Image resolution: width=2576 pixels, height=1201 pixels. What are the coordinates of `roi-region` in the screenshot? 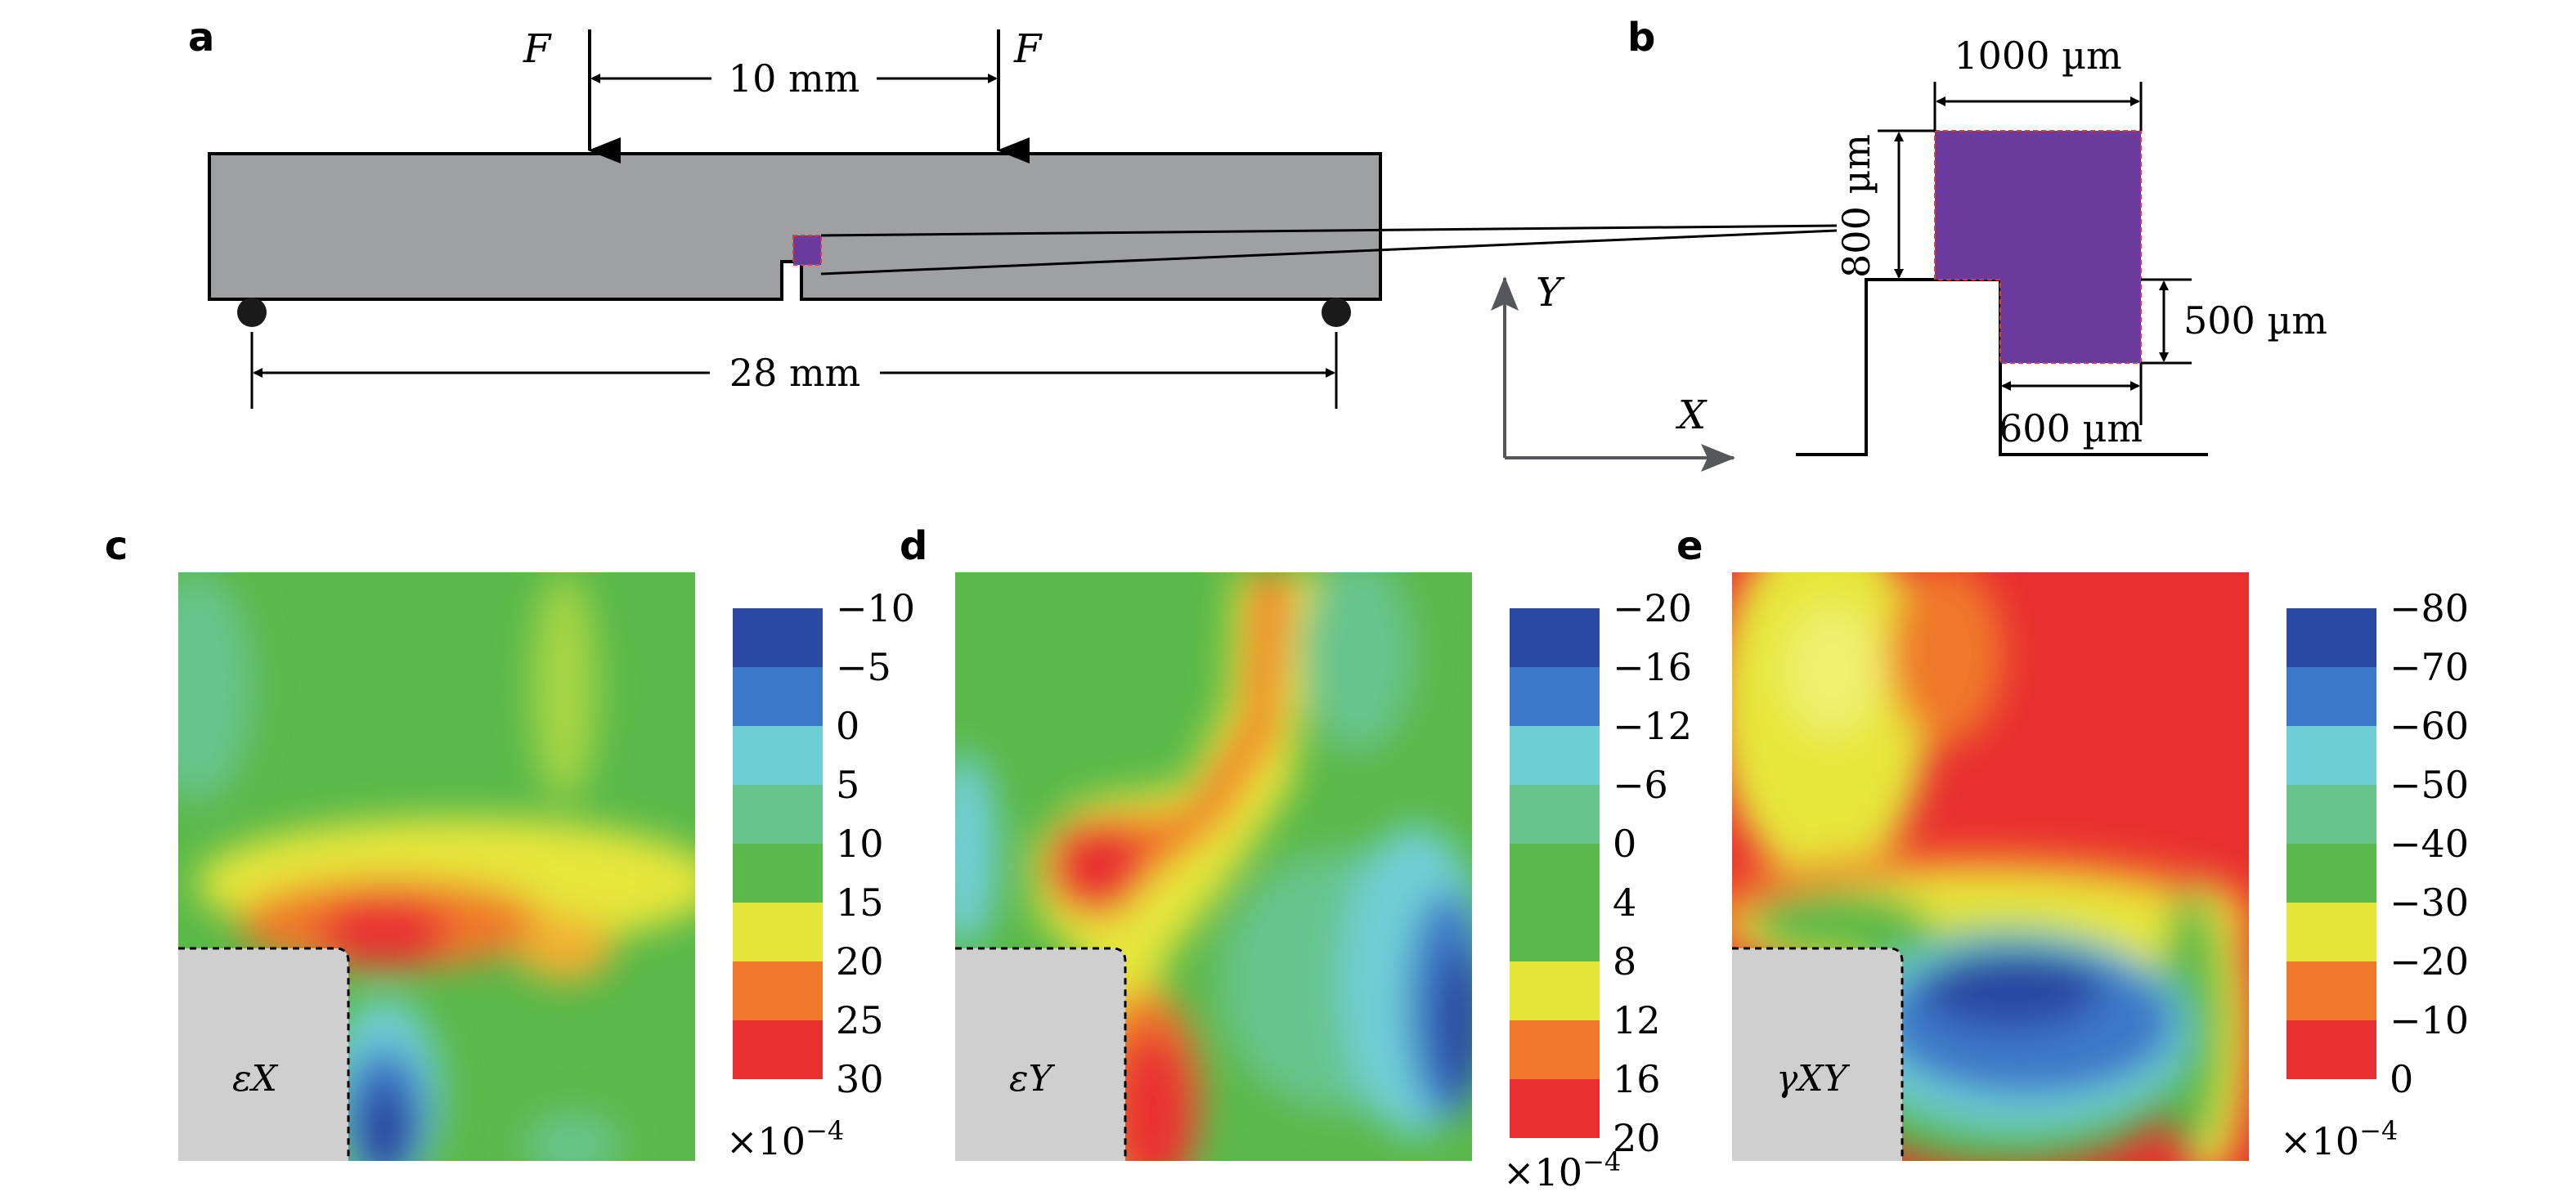 It's located at (2038, 247).